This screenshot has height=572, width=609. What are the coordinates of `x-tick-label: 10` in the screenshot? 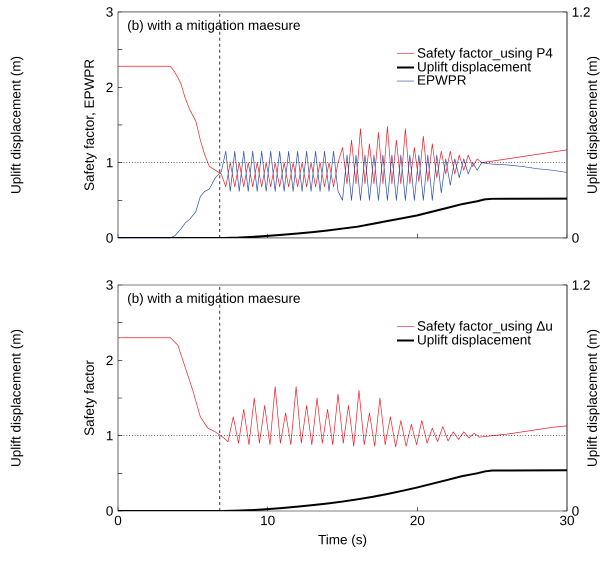 It's located at (268, 521).